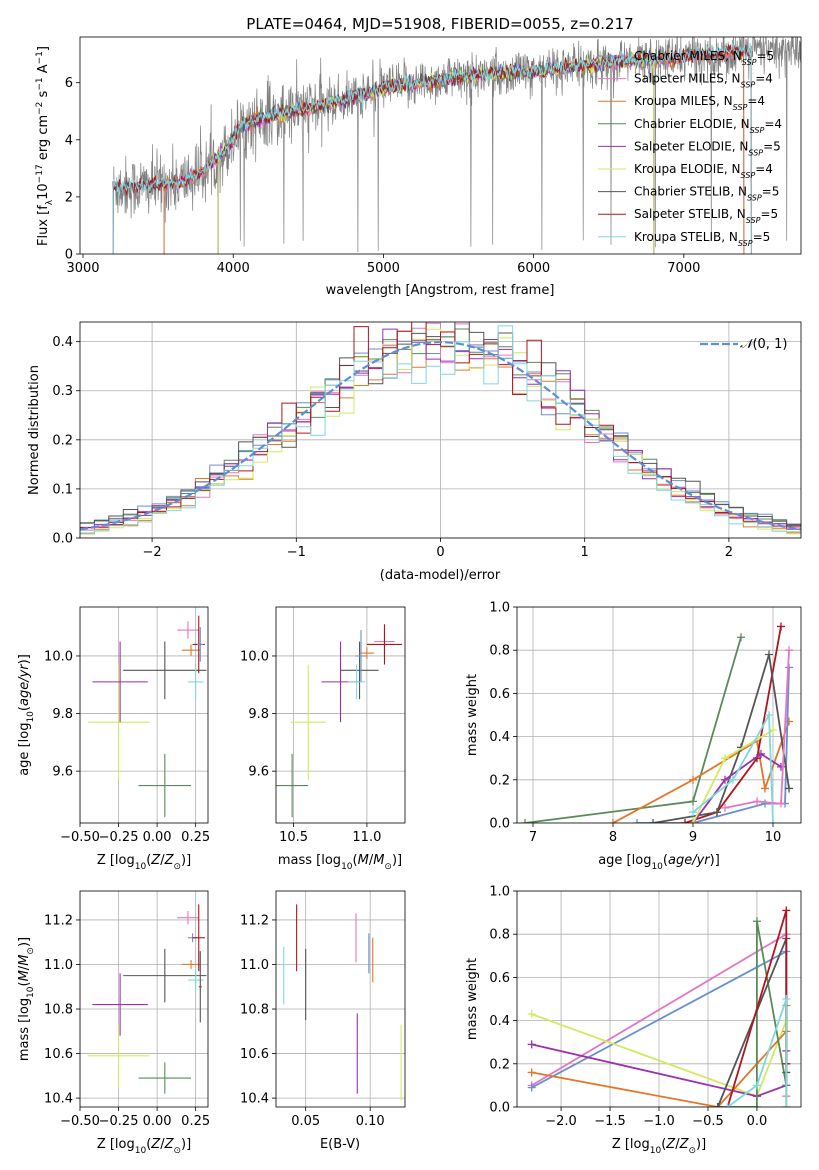 Image resolution: width=819 pixels, height=1170 pixels. What do you see at coordinates (82, 268) in the screenshot?
I see `x-tick-label: 3000` at bounding box center [82, 268].